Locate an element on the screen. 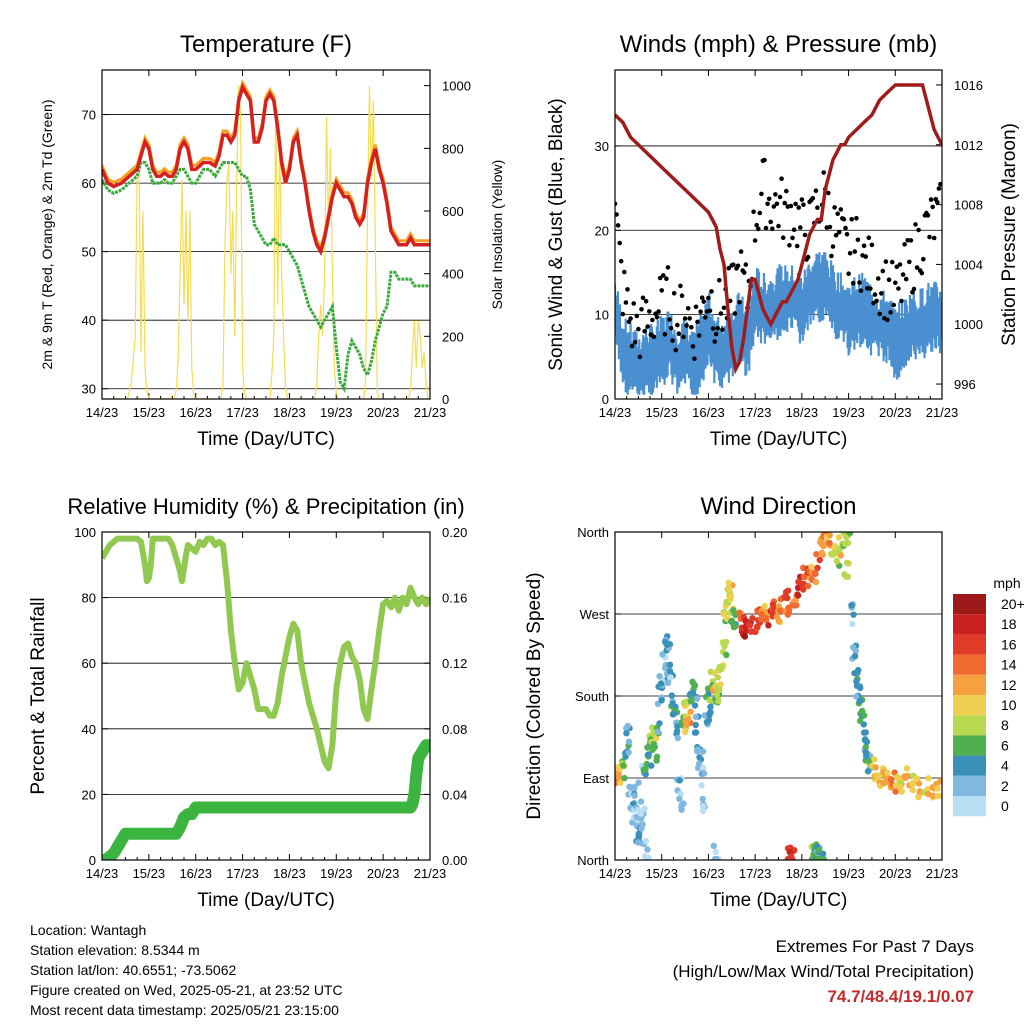  y-tick-label: 80 is located at coordinates (89, 598).